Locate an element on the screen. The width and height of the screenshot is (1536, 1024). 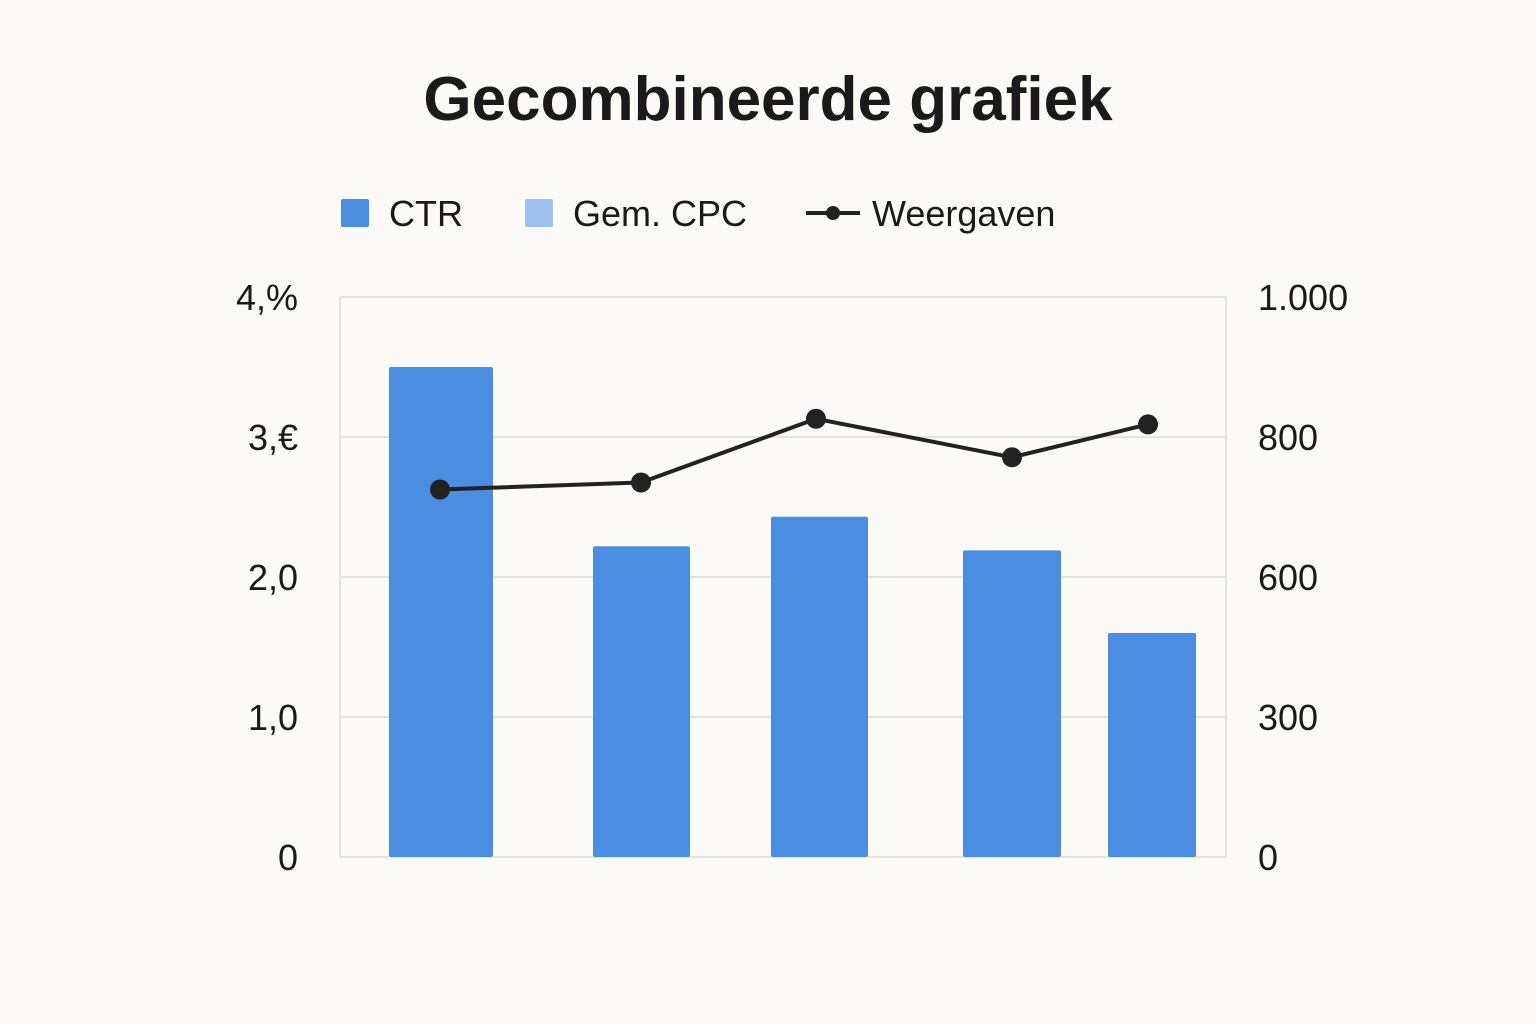
left-tick-label: 4,% is located at coordinates (267, 297).